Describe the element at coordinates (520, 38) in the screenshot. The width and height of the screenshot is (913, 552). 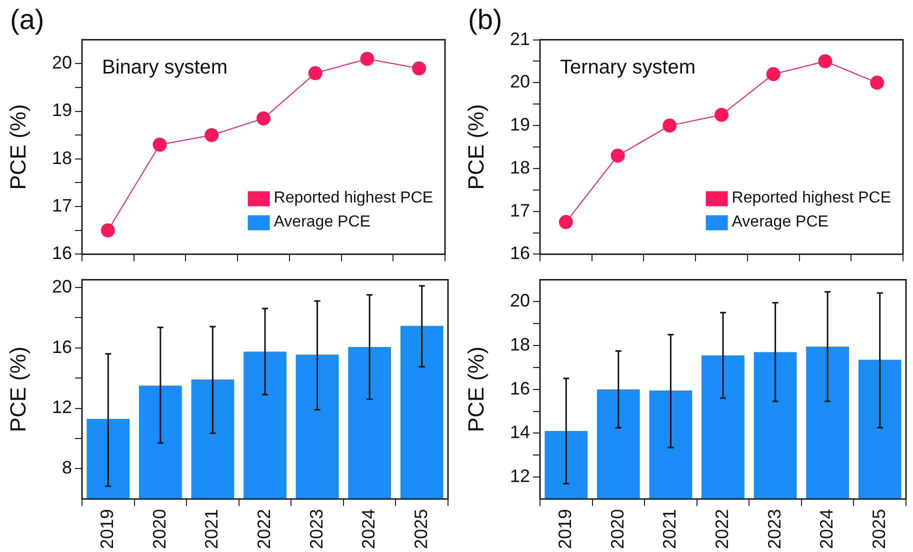
I see `y-tick-label: 21` at that location.